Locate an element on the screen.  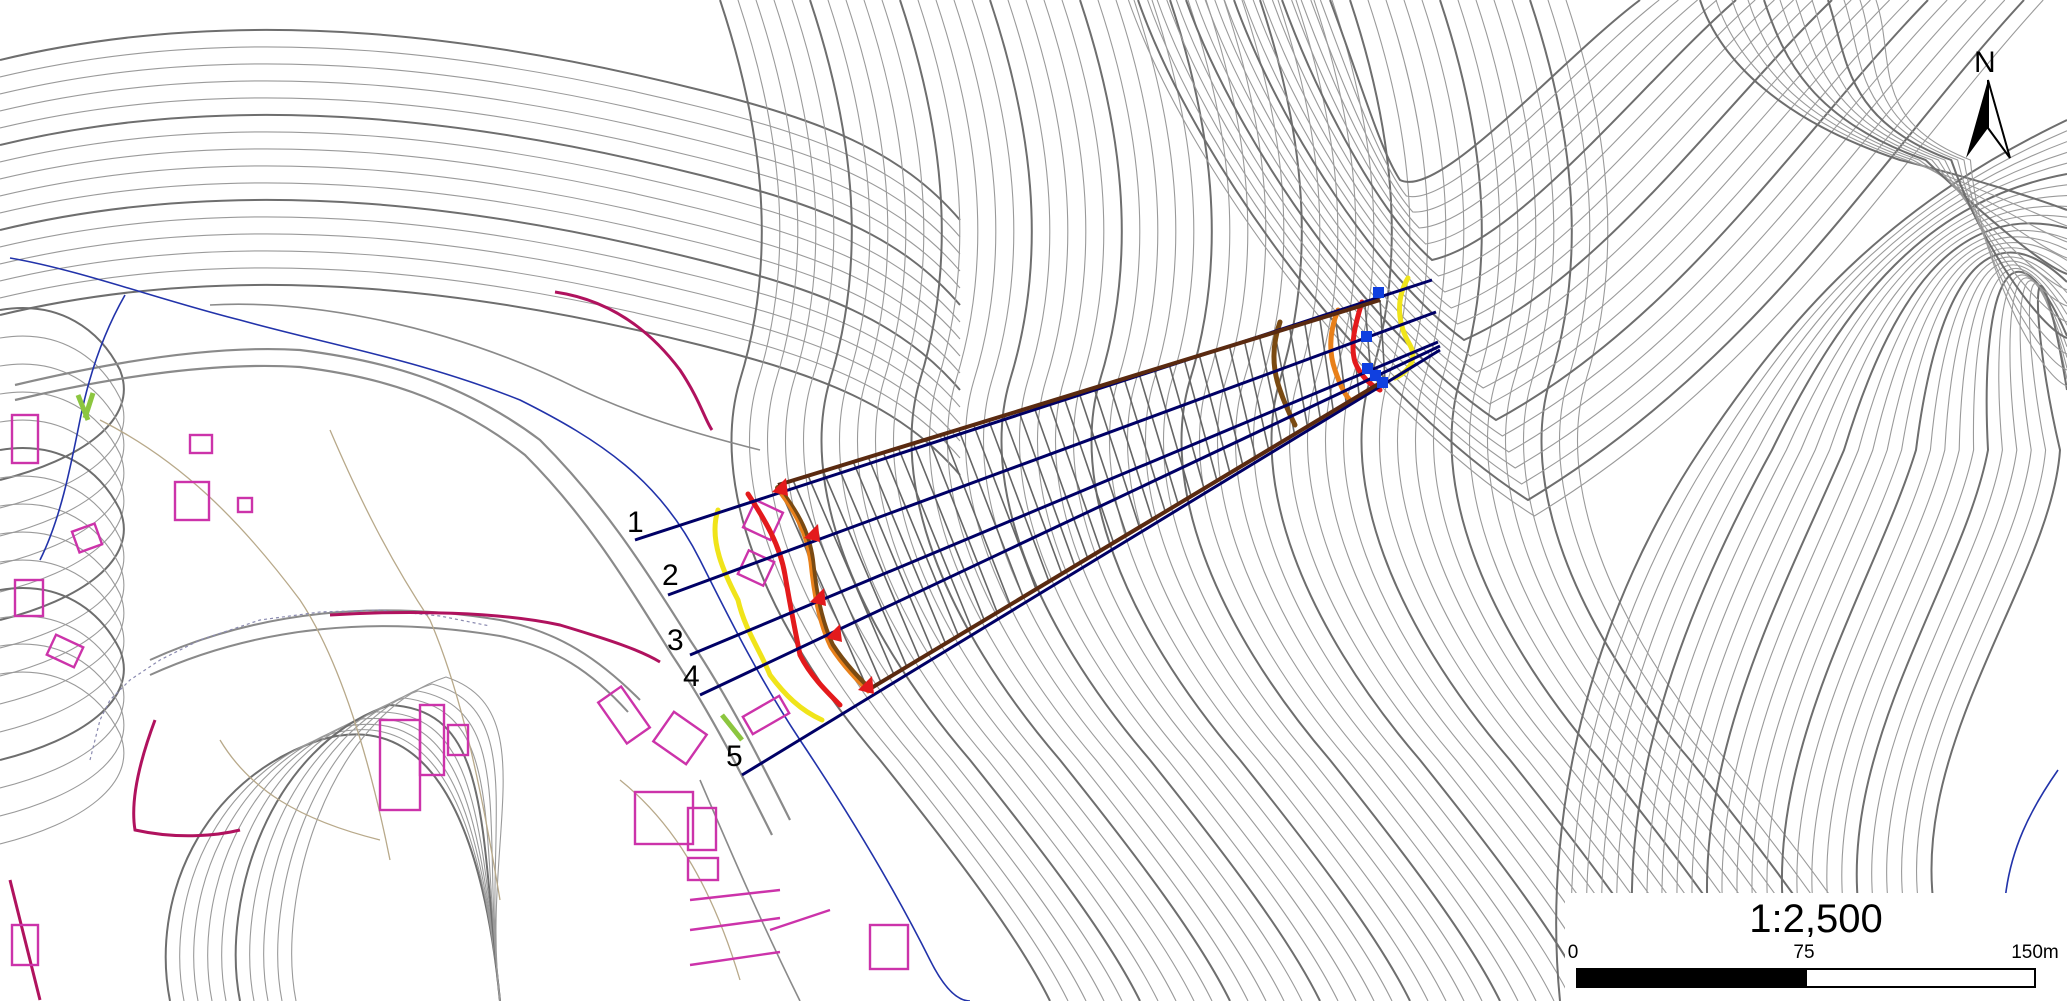
scale-segment-black is located at coordinates (1691, 978).